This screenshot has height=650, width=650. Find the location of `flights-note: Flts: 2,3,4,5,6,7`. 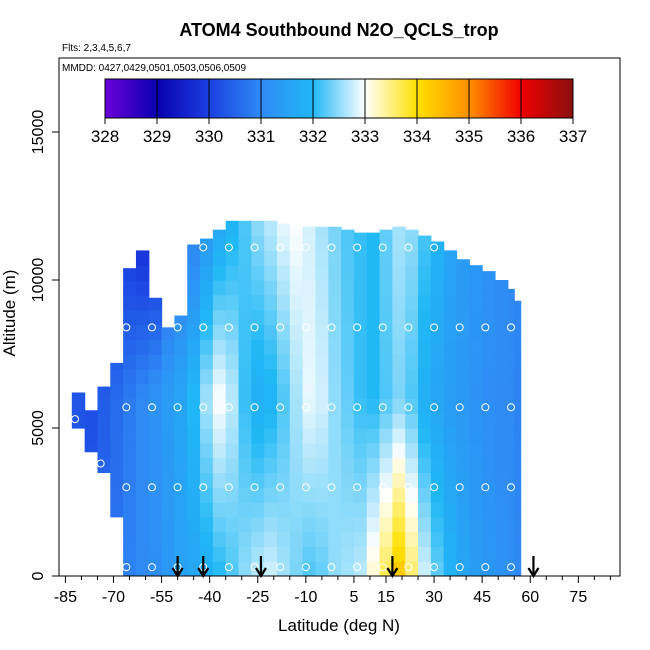

flights-note: Flts: 2,3,4,5,6,7 is located at coordinates (96, 48).